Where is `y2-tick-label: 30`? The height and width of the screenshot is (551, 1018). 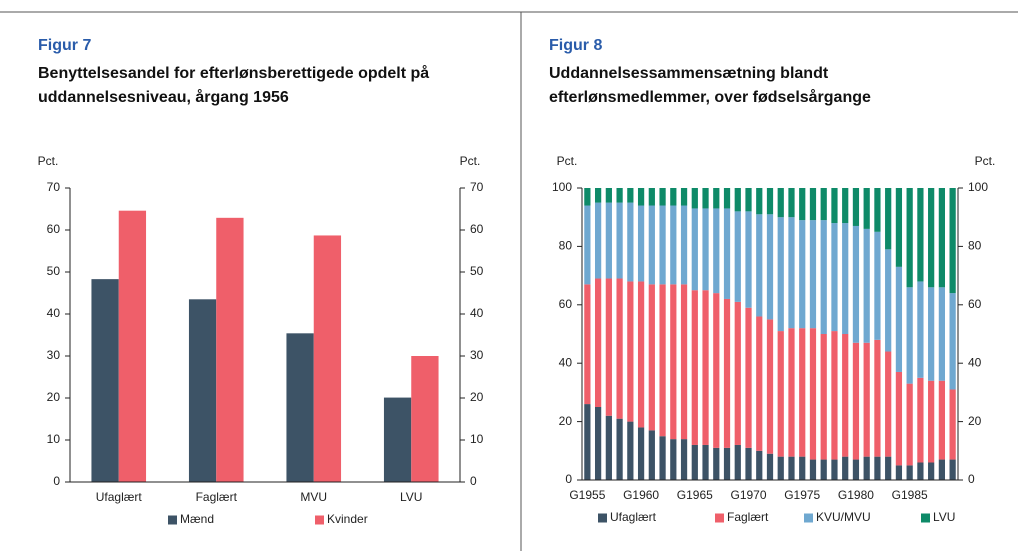 y2-tick-label: 30 is located at coordinates (477, 355).